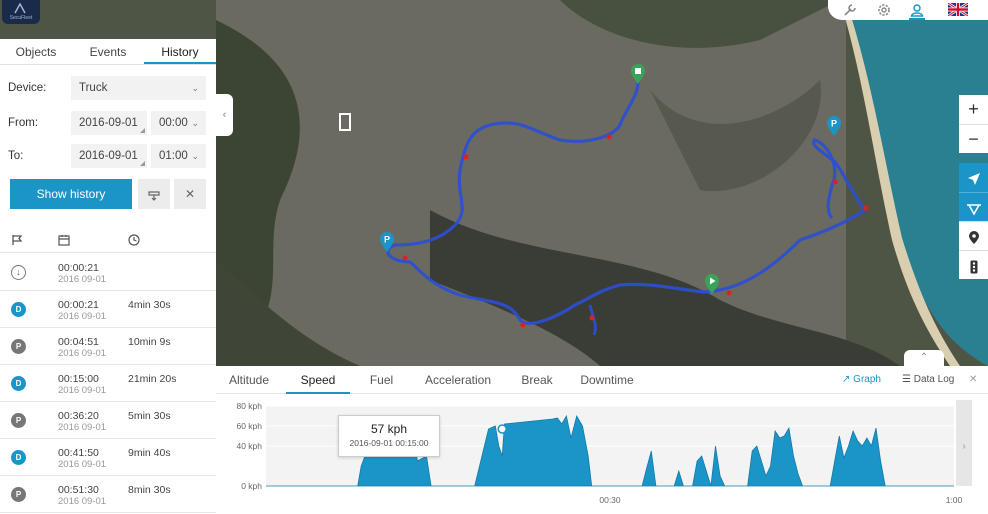 Image resolution: width=988 pixels, height=514 pixels. What do you see at coordinates (249, 380) in the screenshot?
I see `tab-altitude: Altitude` at bounding box center [249, 380].